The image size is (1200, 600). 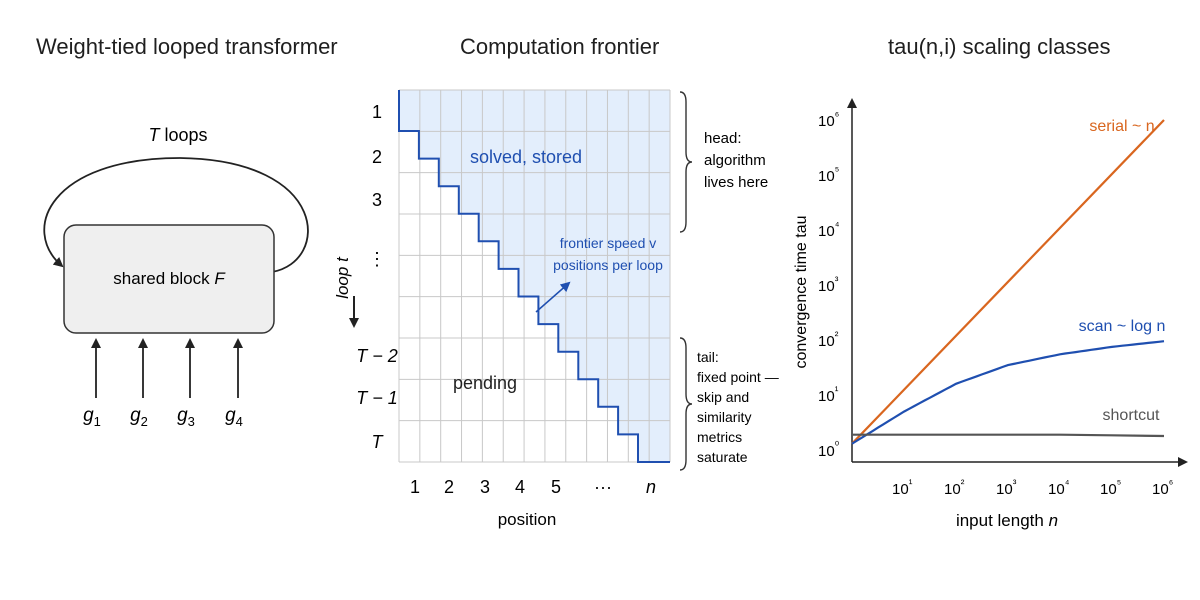 I want to click on loop-arrow, so click(x=176, y=215).